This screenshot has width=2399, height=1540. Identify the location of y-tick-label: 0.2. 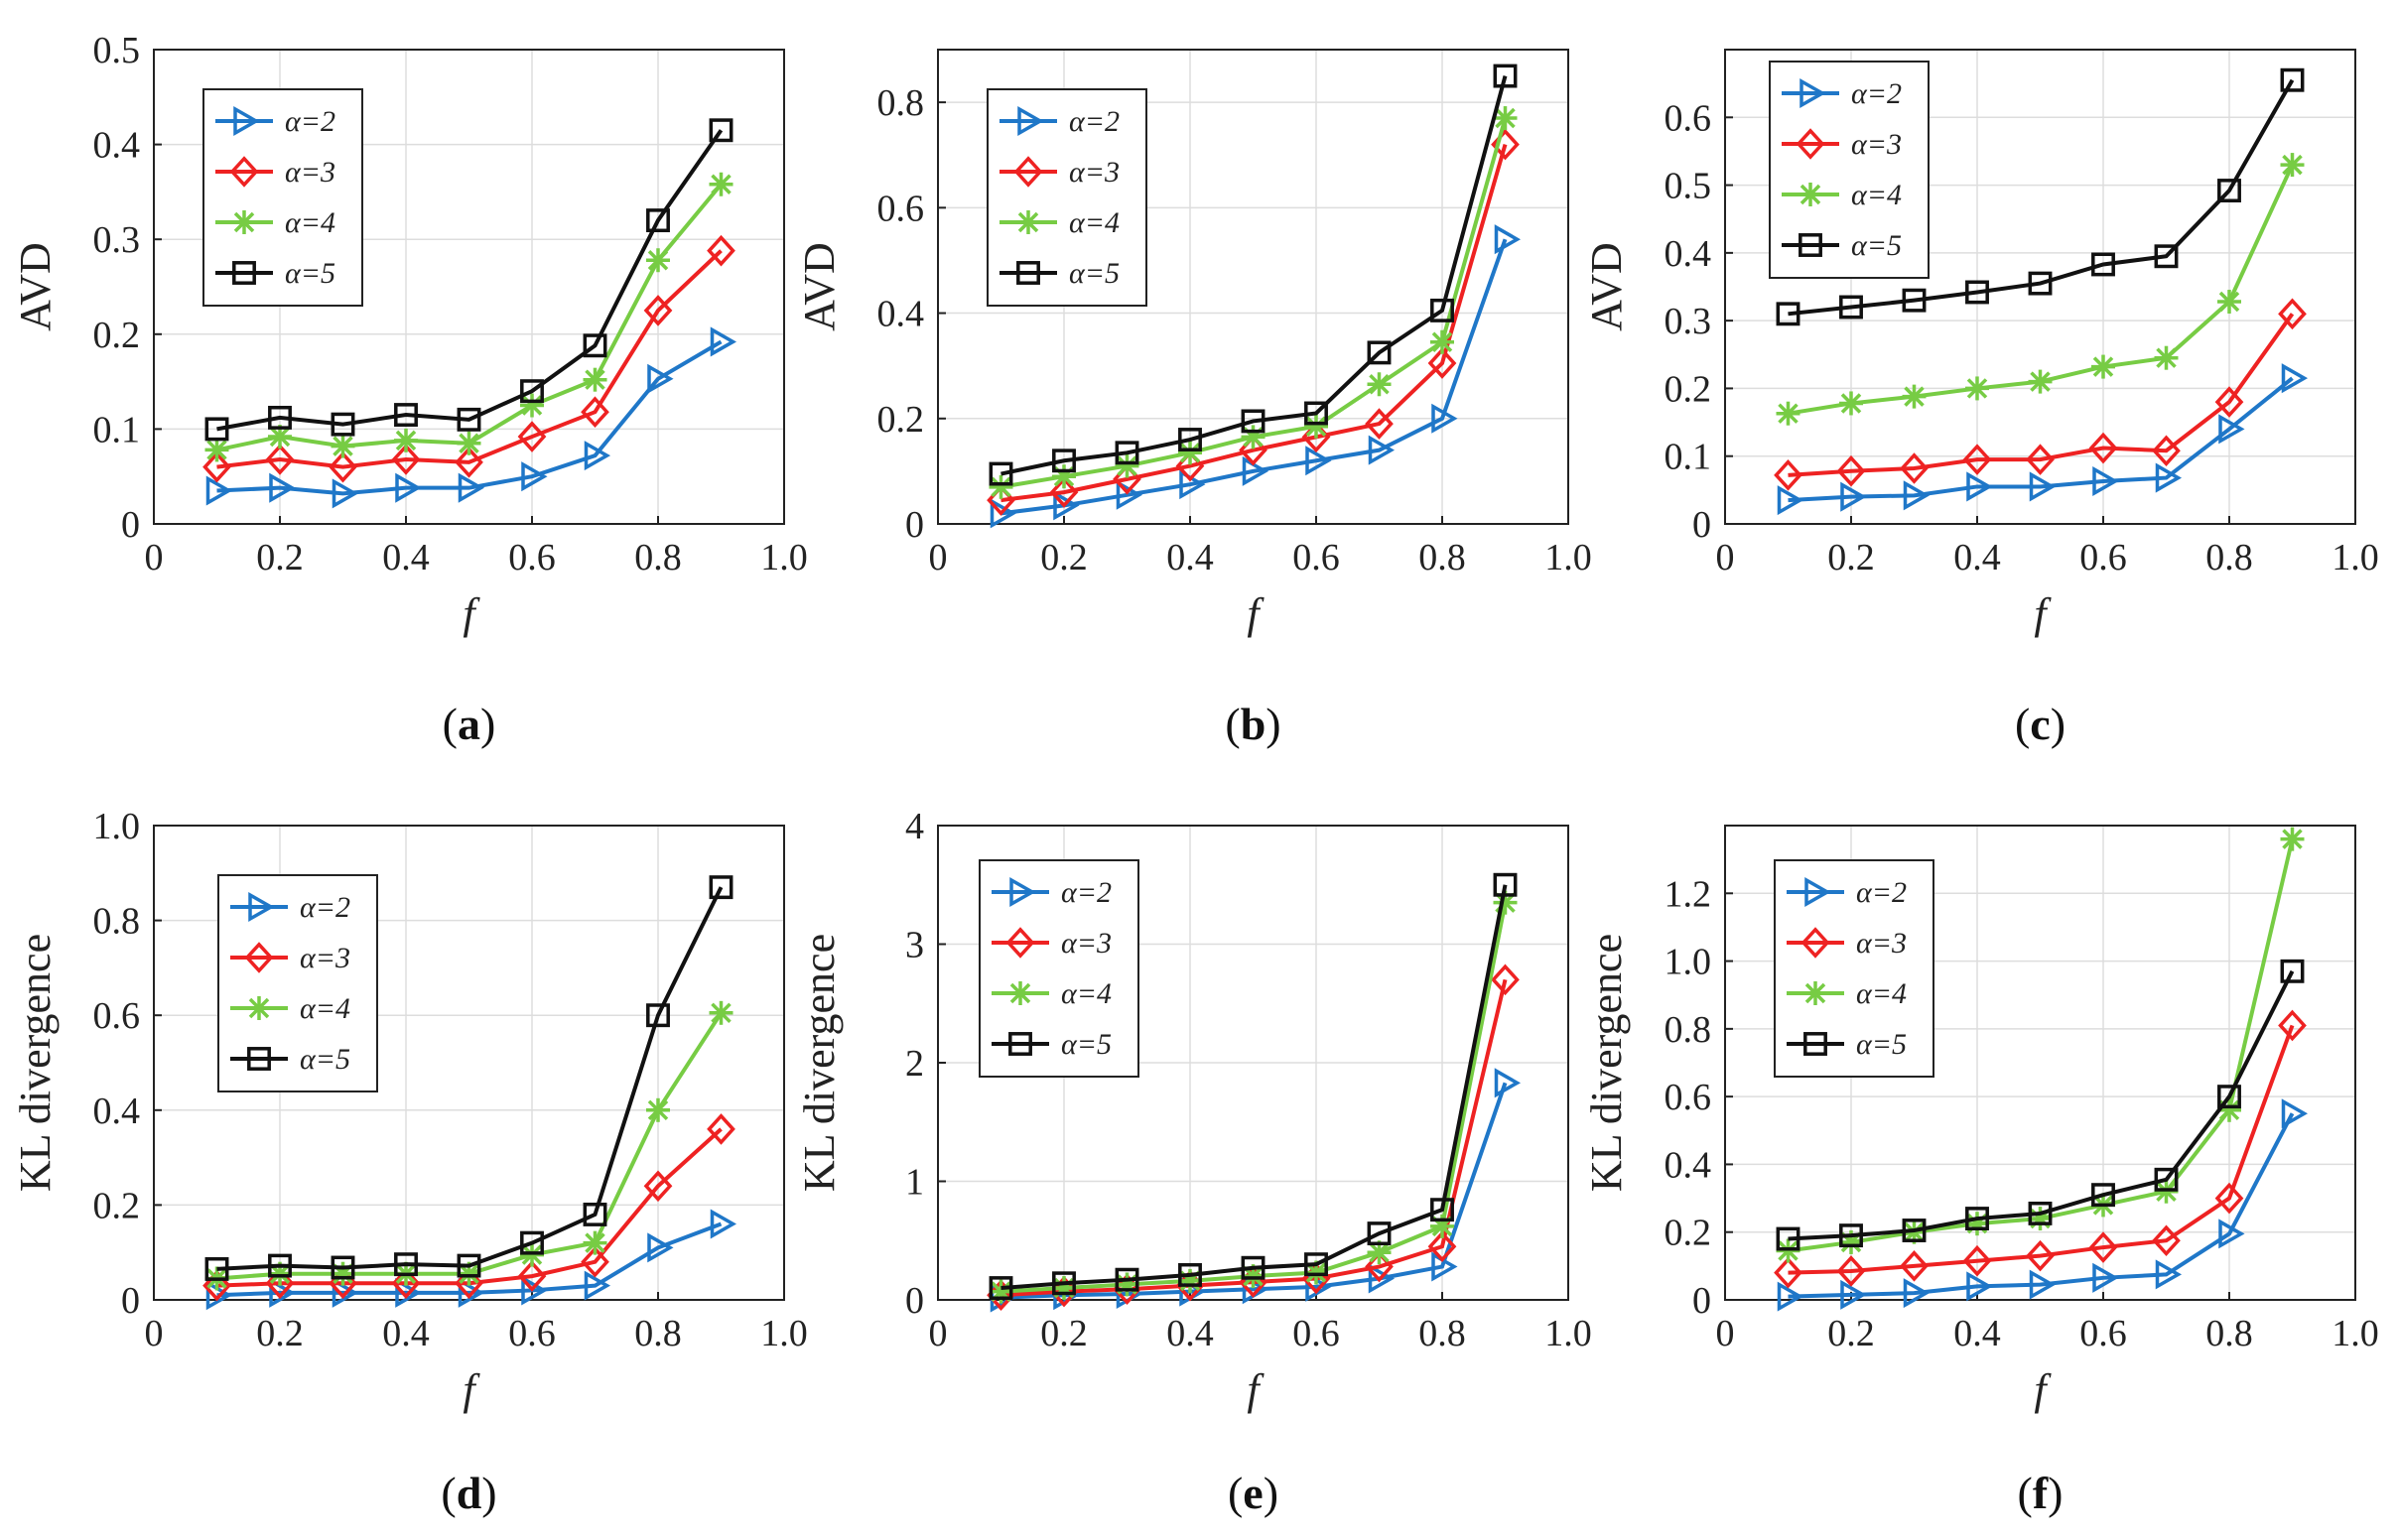
(117, 1205).